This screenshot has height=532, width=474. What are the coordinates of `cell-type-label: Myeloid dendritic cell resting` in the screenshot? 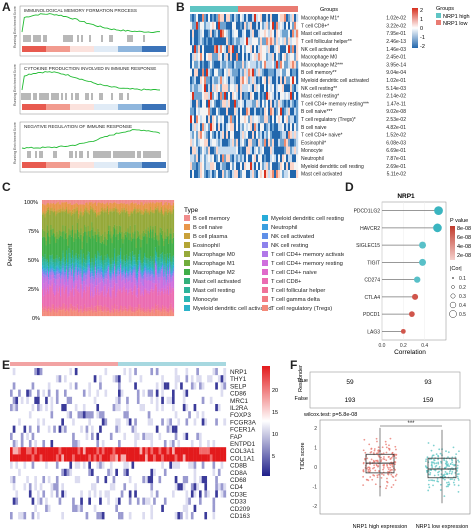 It's located at (332, 167).